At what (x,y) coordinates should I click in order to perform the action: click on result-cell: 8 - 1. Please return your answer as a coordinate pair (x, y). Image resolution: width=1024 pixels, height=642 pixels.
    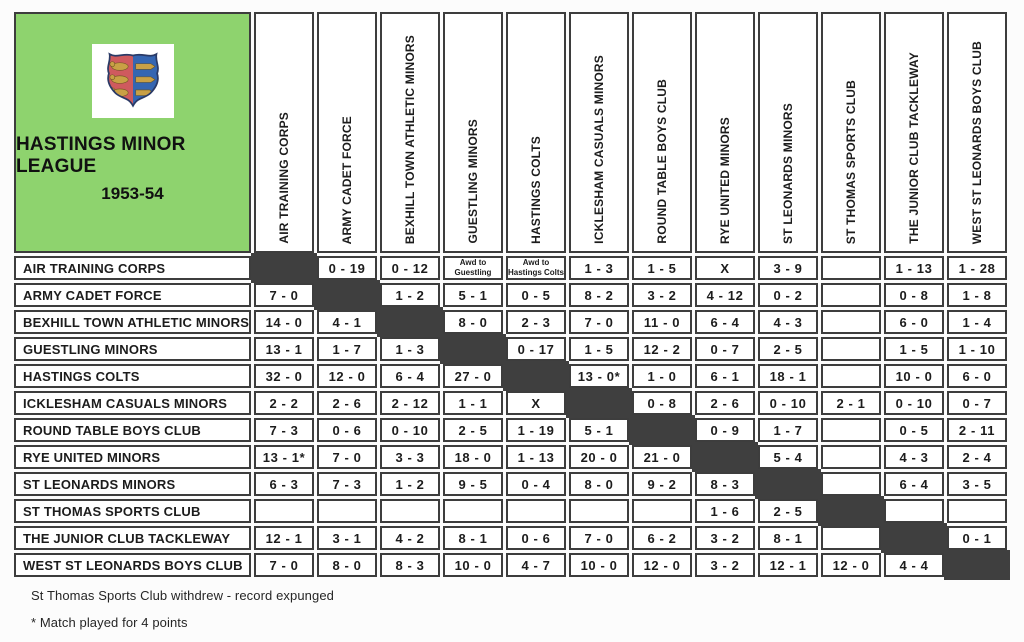
    Looking at the image, I should click on (473, 538).